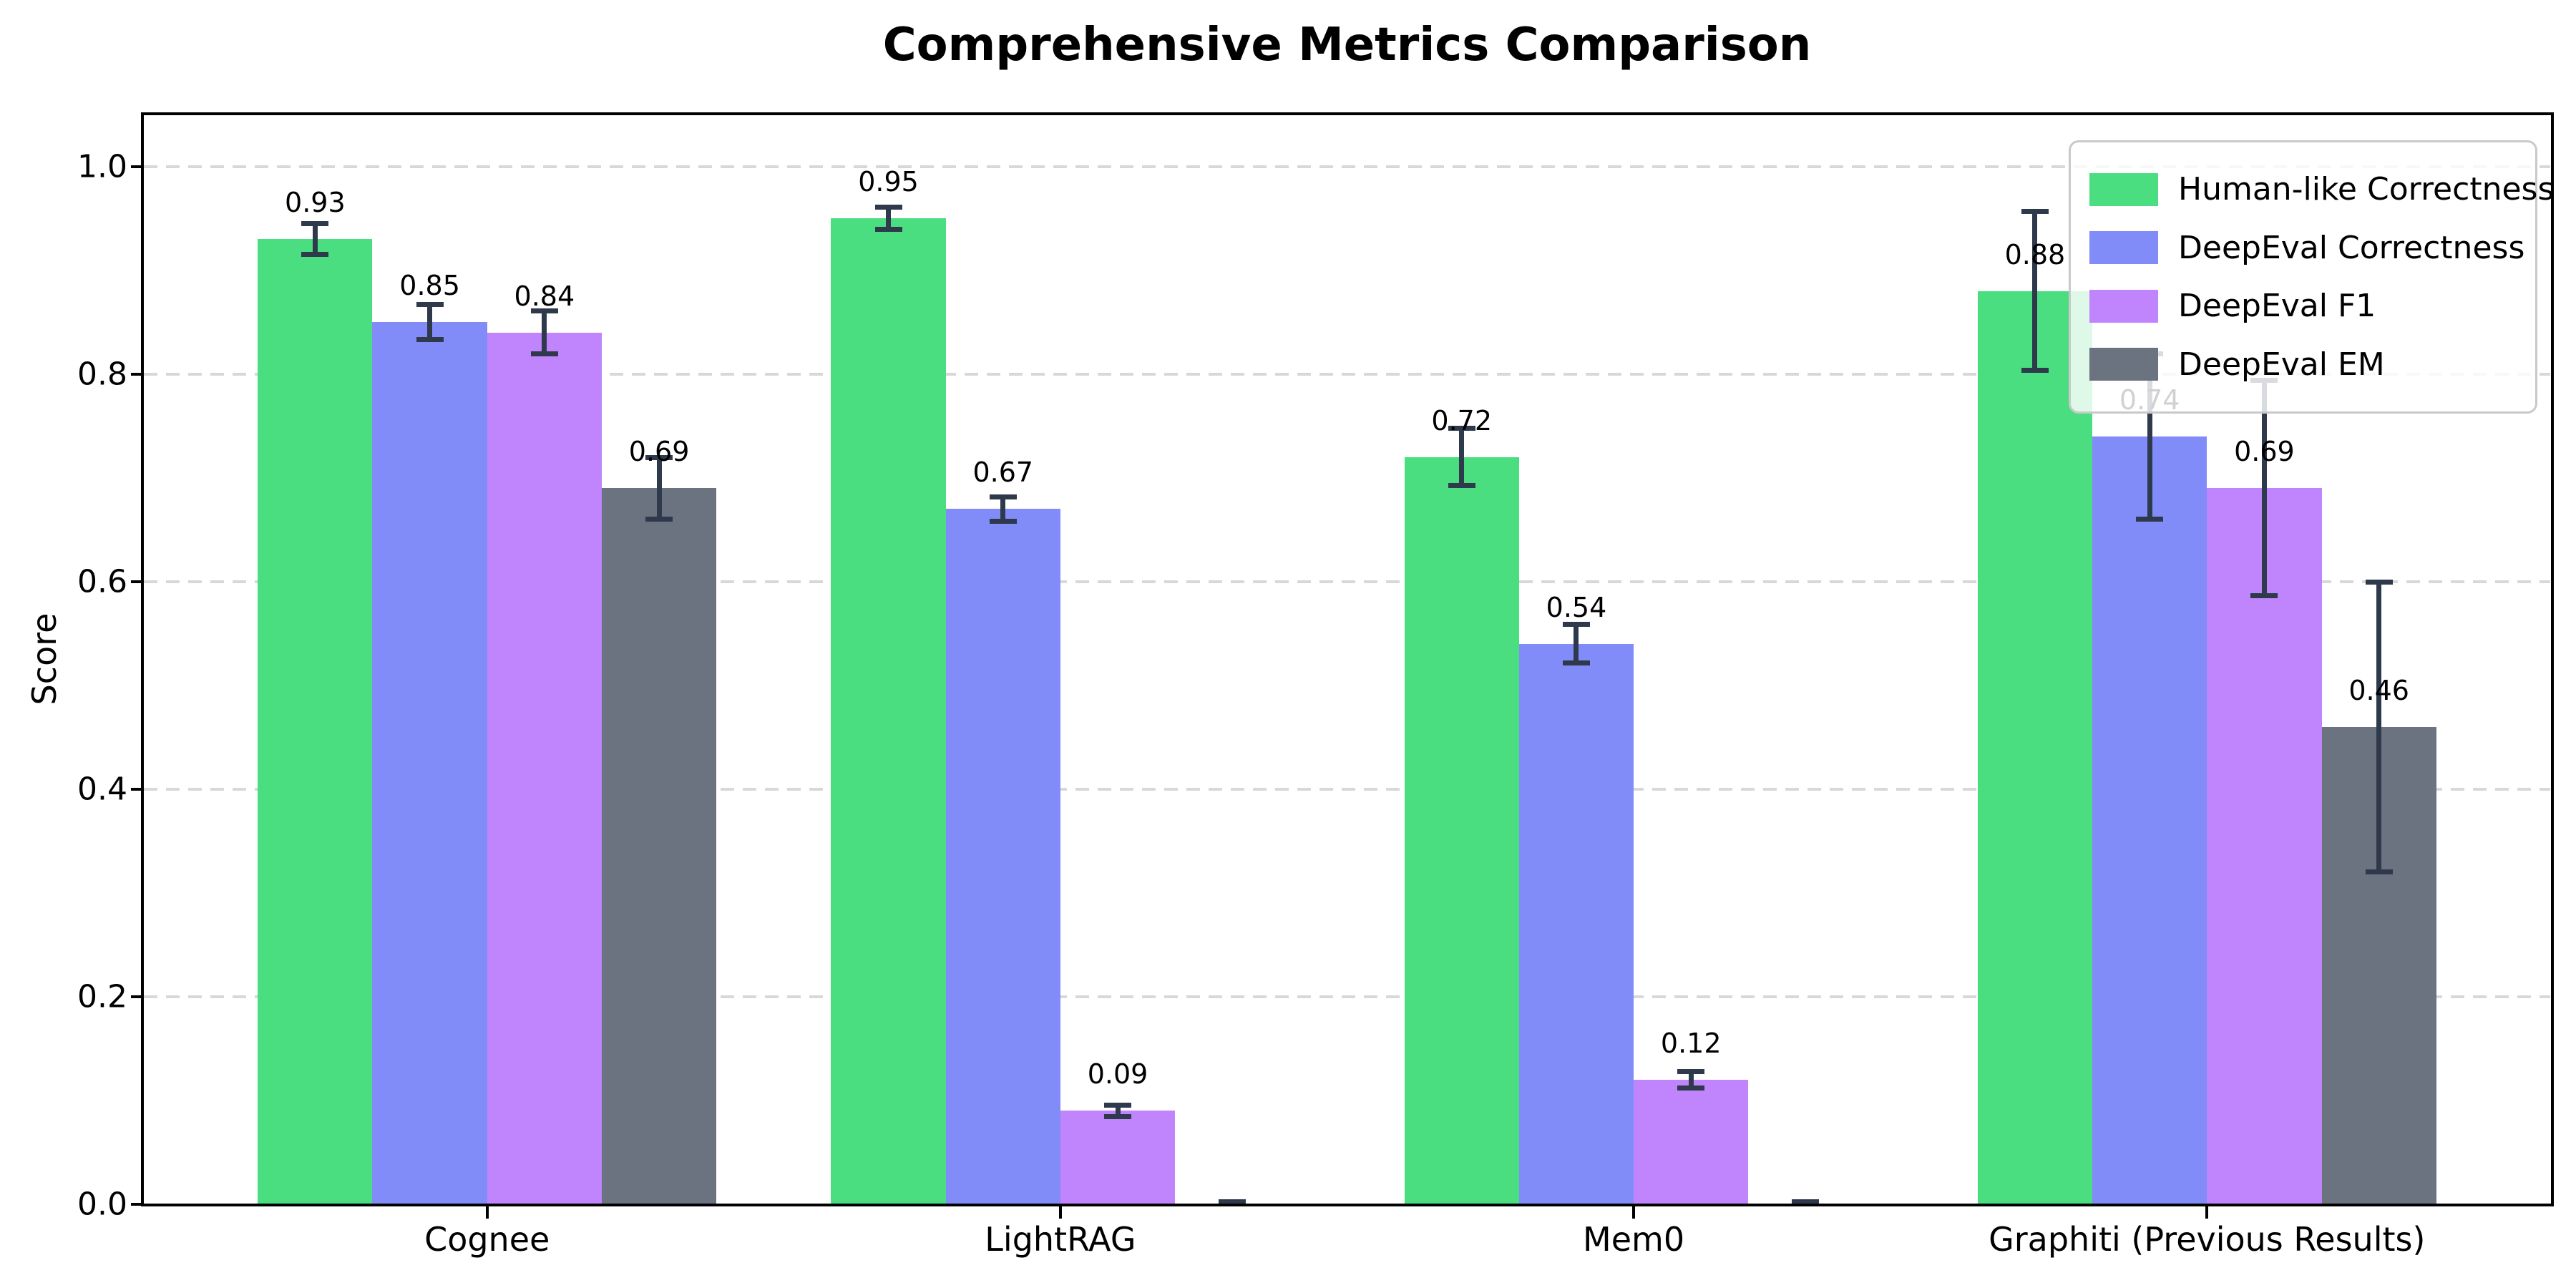 The image size is (2576, 1288). What do you see at coordinates (315, 203) in the screenshot?
I see `bar-value-label: 0.93` at bounding box center [315, 203].